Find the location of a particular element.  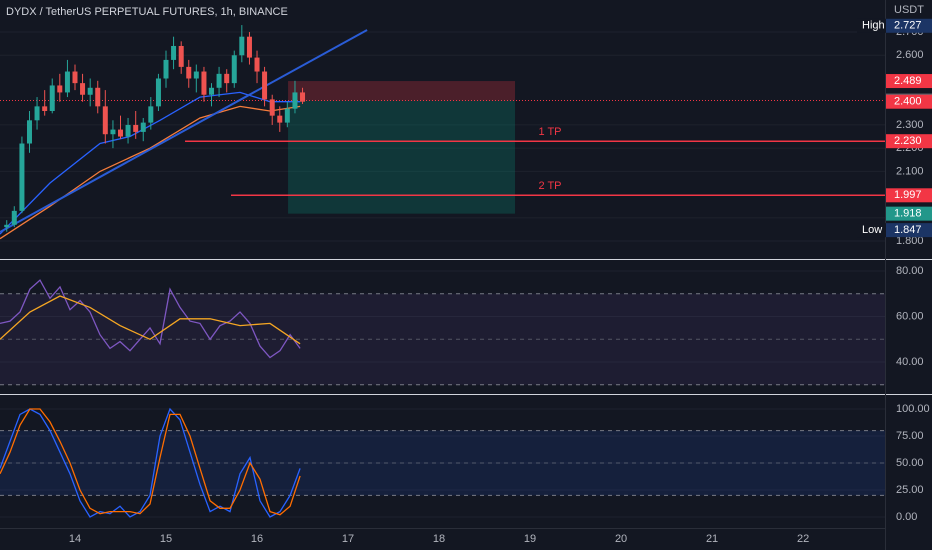

x-tick-label: 20 is located at coordinates (621, 539).